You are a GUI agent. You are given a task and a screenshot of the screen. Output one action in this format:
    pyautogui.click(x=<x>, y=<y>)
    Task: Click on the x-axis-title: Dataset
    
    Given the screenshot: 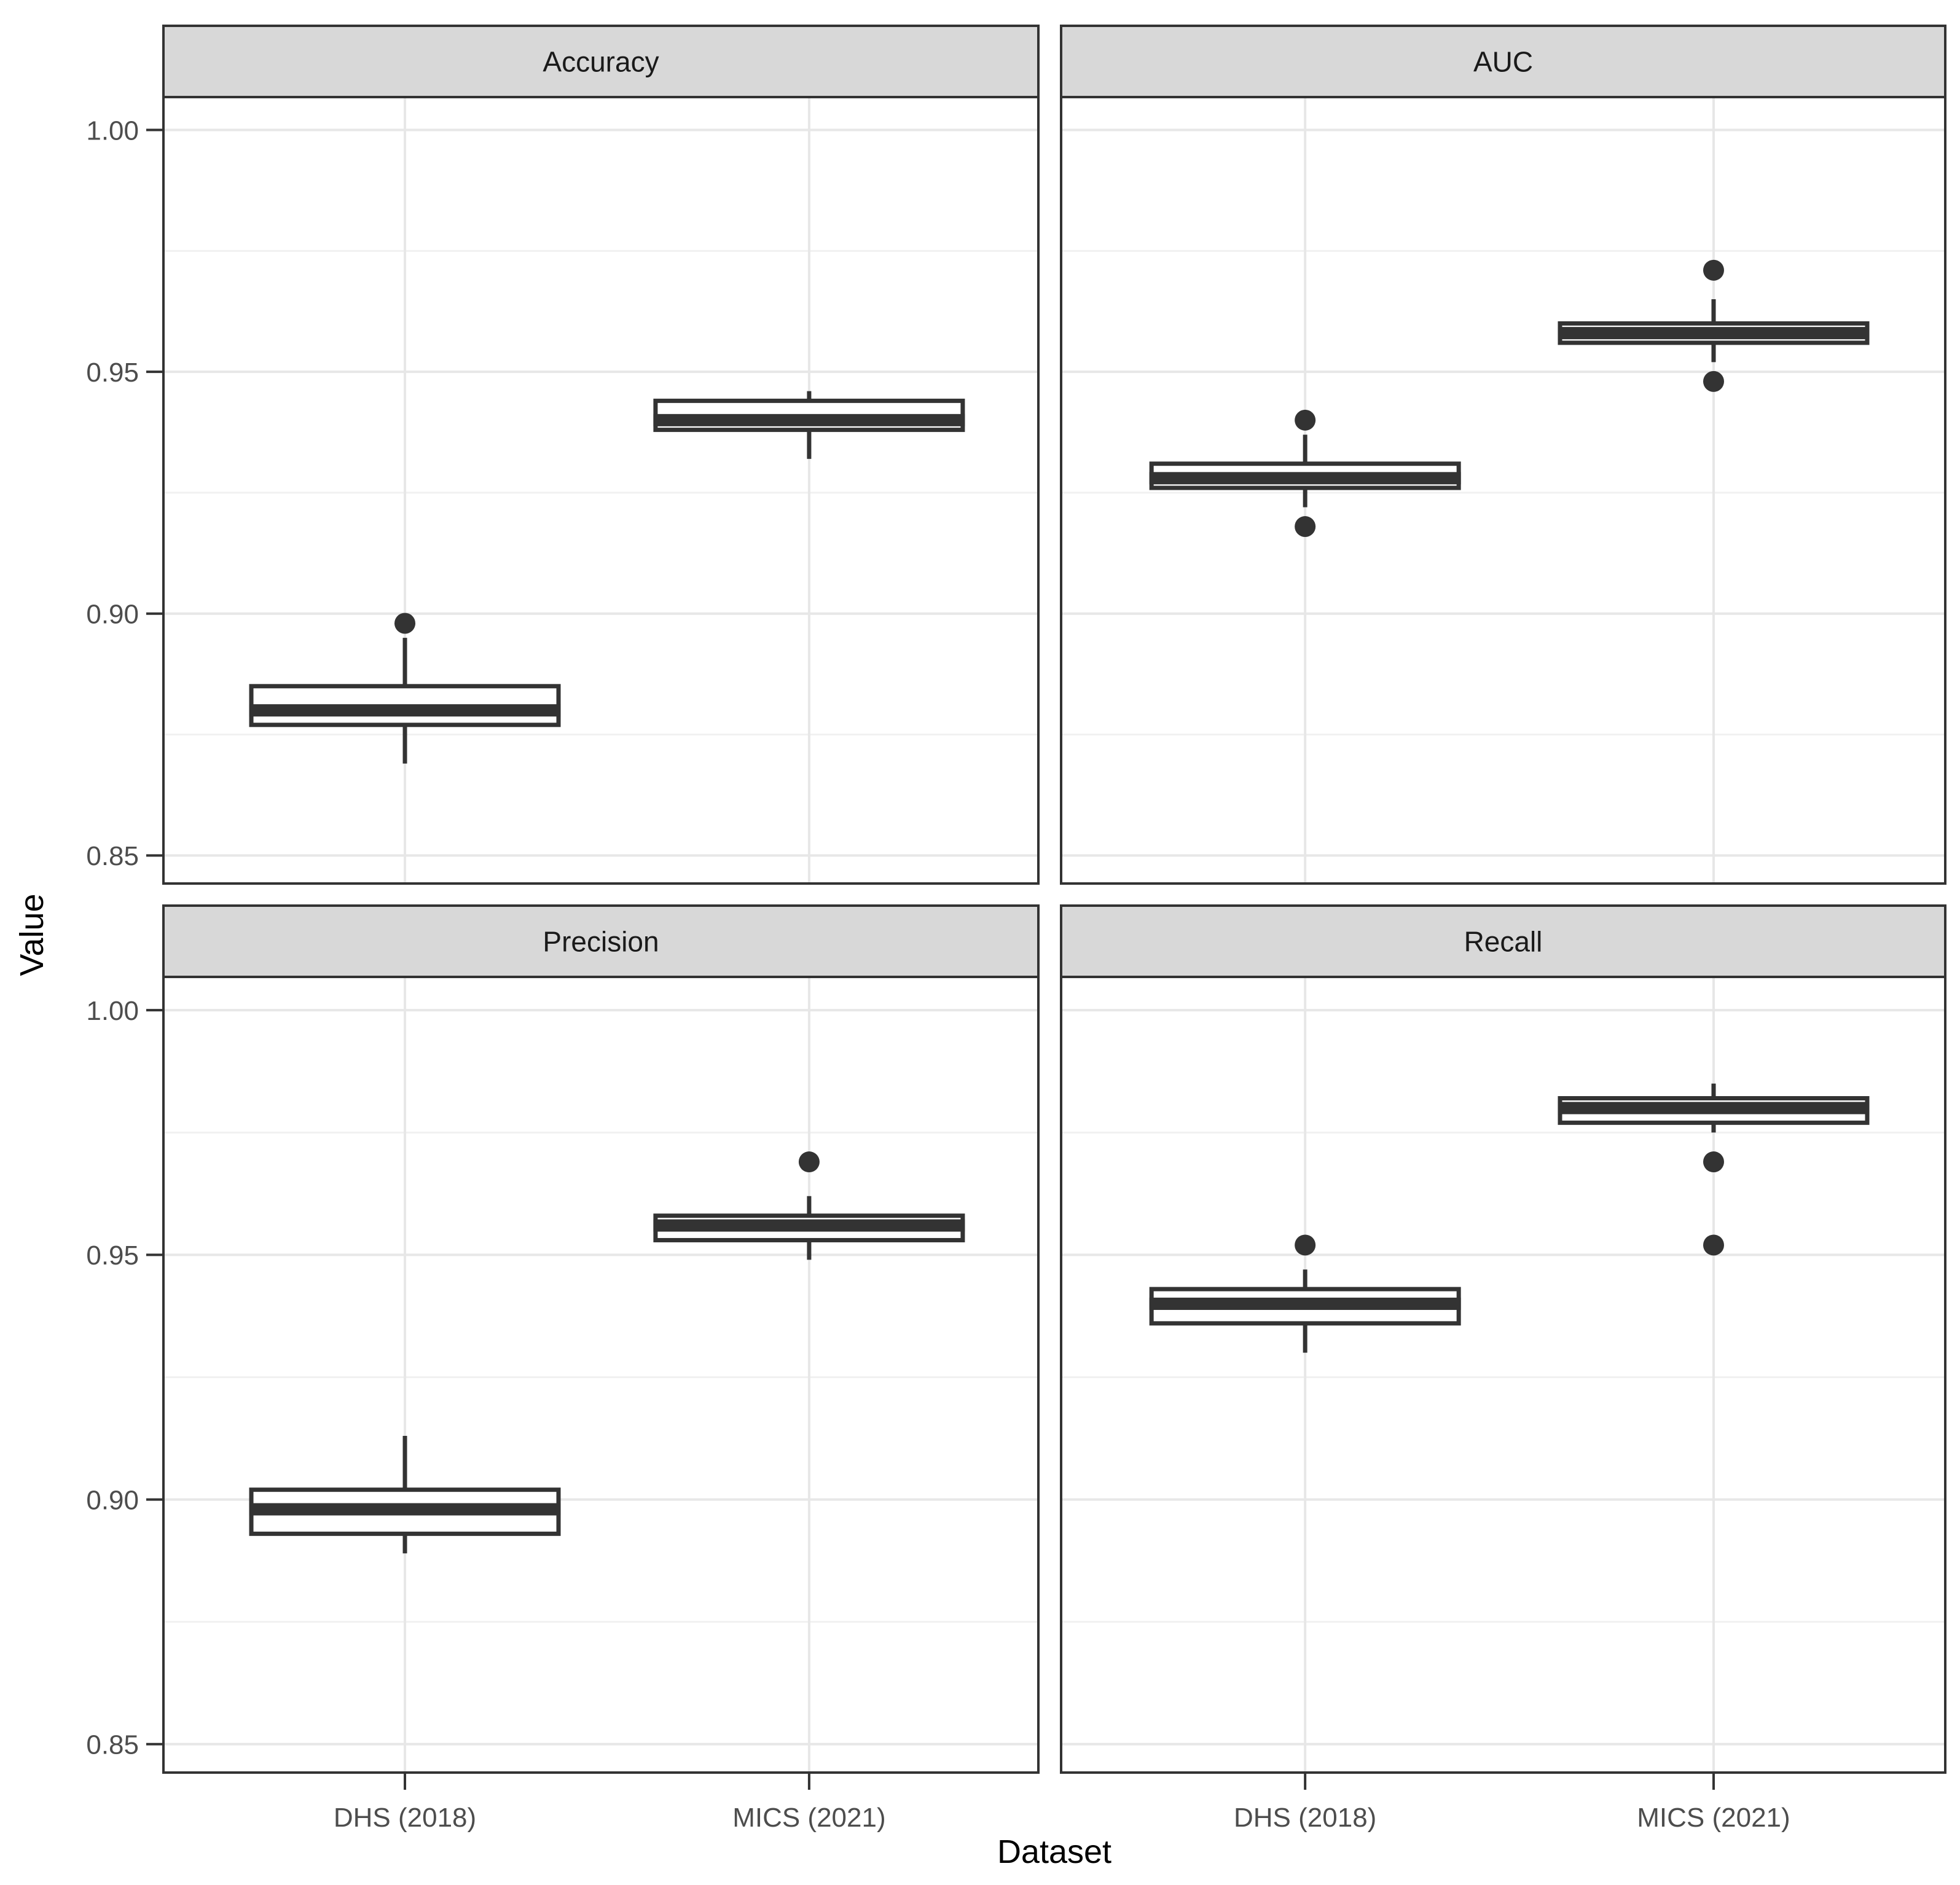 What is the action you would take?
    pyautogui.click(x=1054, y=1851)
    